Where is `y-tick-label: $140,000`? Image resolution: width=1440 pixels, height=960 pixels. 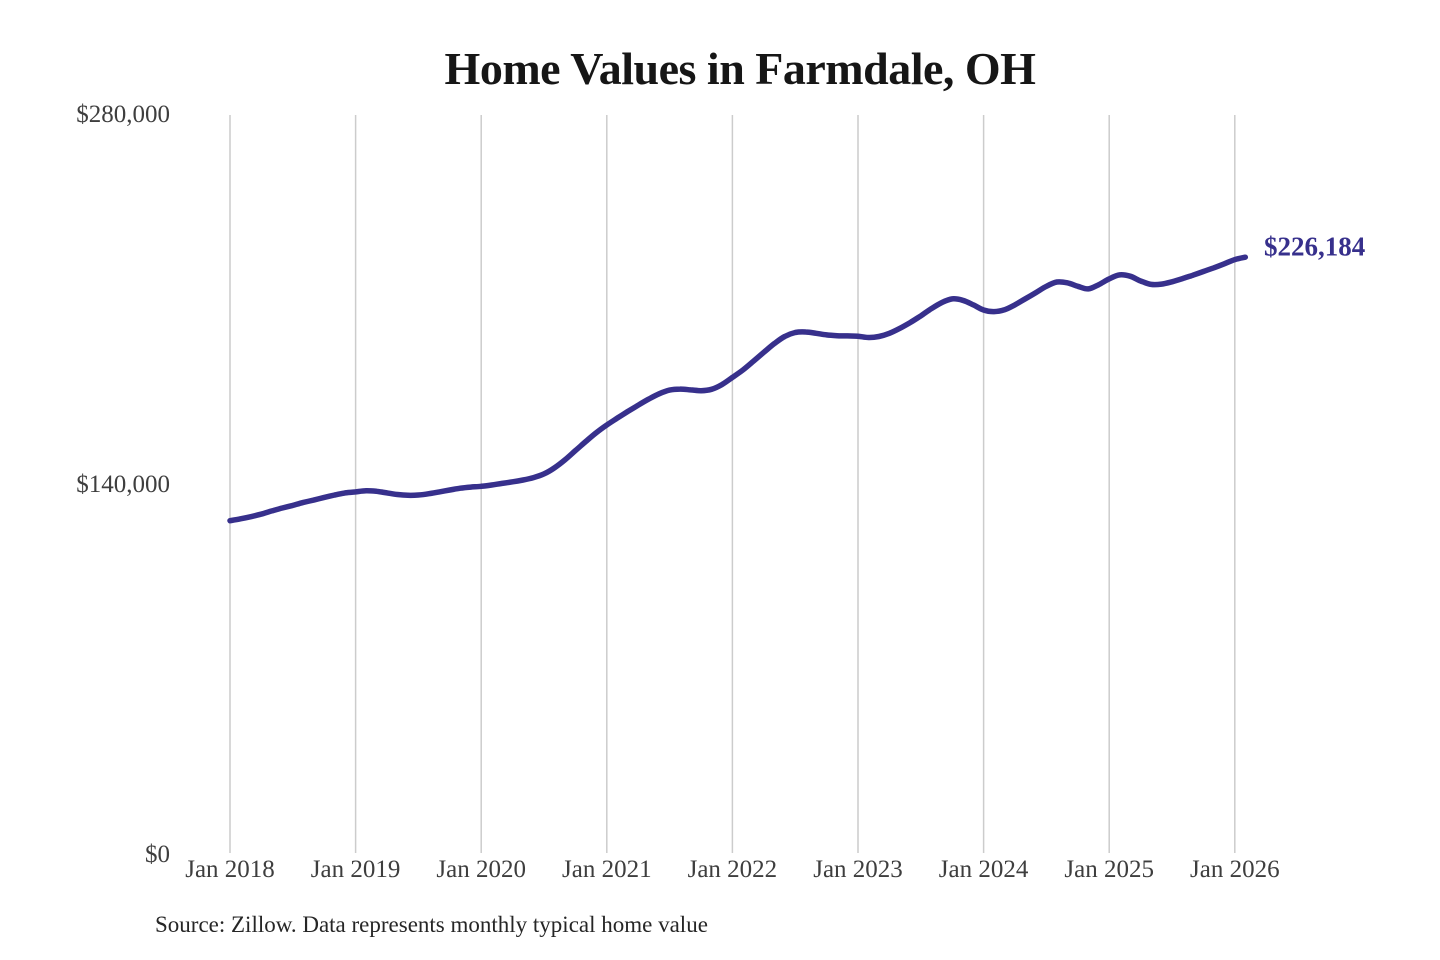 y-tick-label: $140,000 is located at coordinates (123, 484).